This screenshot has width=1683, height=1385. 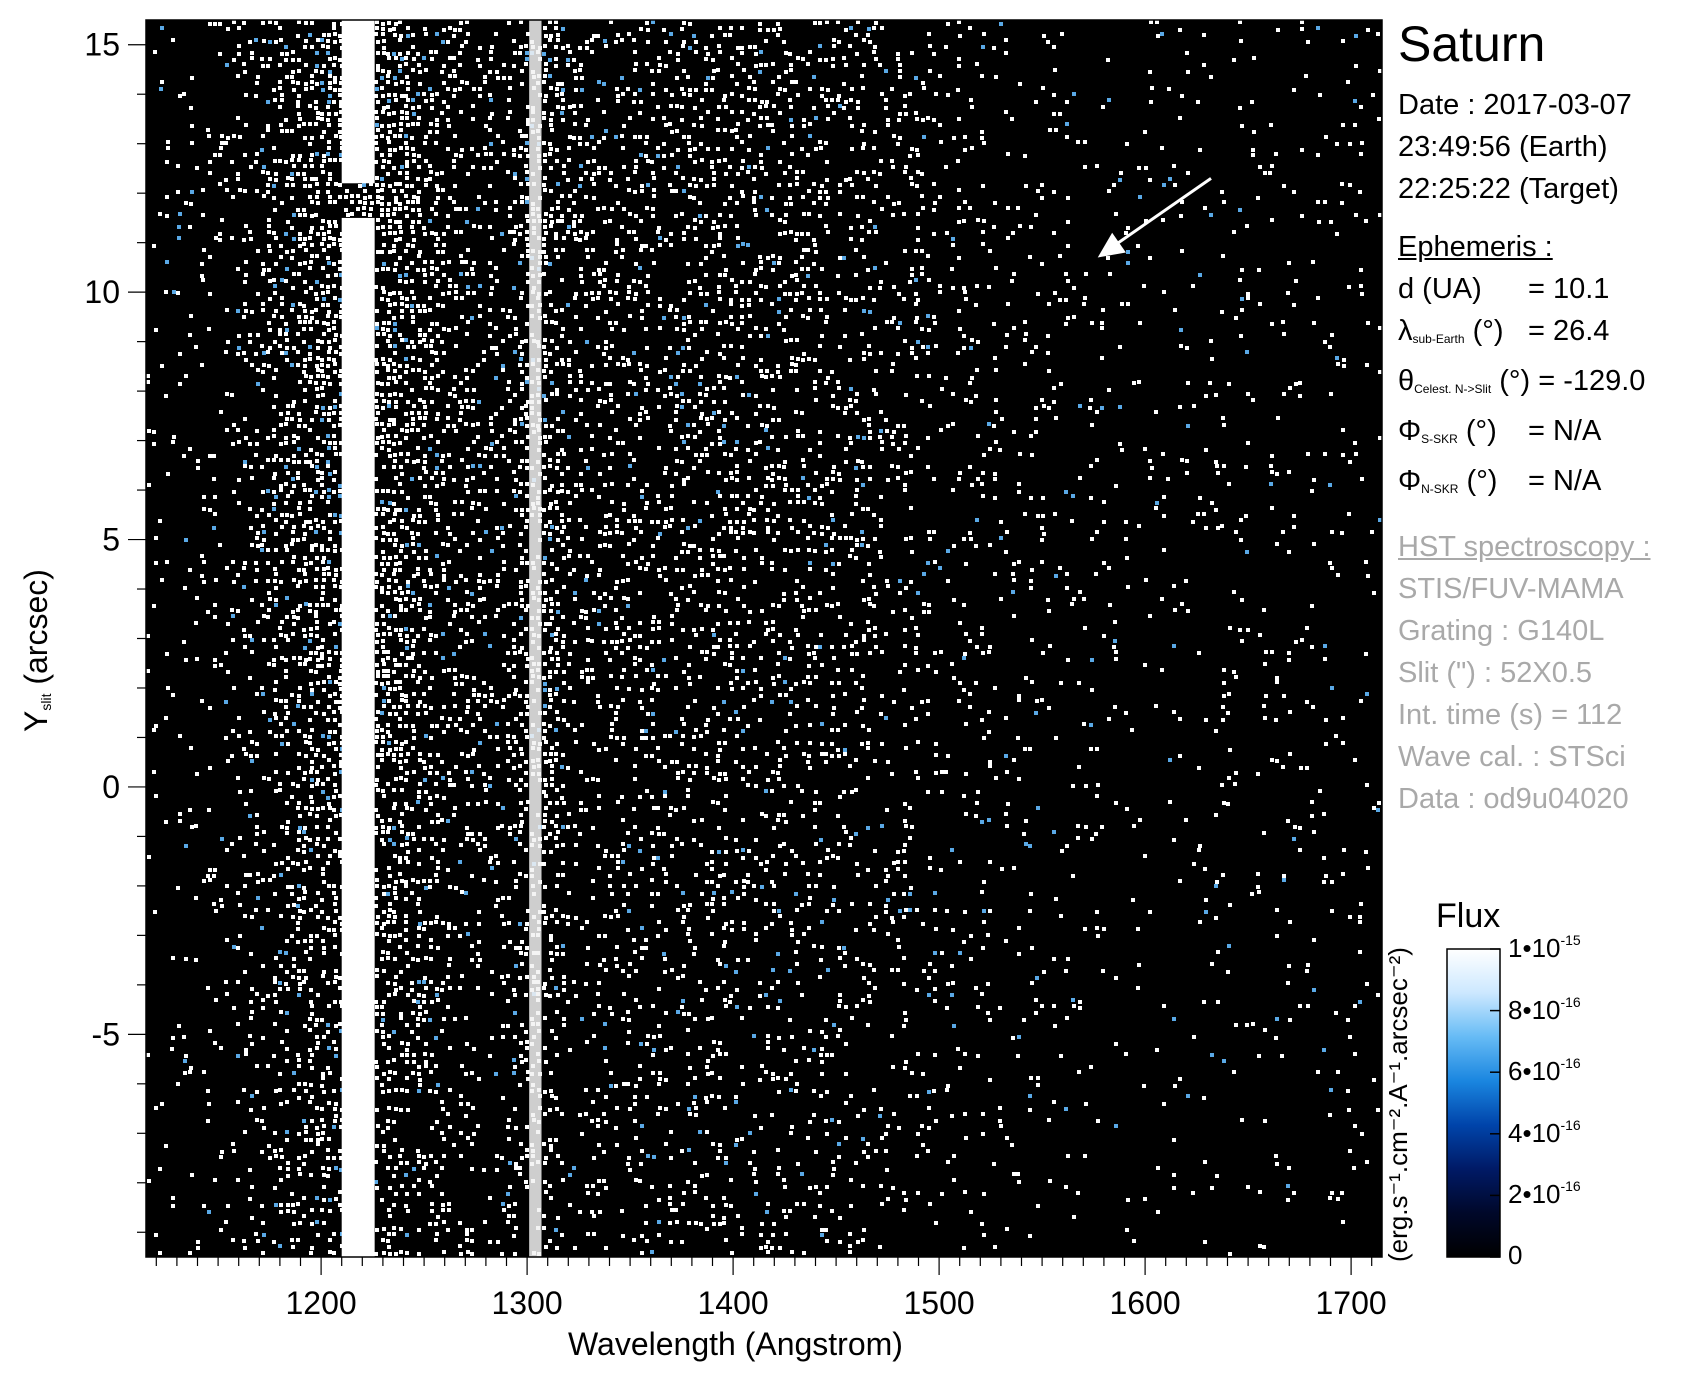 What do you see at coordinates (321, 1303) in the screenshot?
I see `x-tick-label: 1200` at bounding box center [321, 1303].